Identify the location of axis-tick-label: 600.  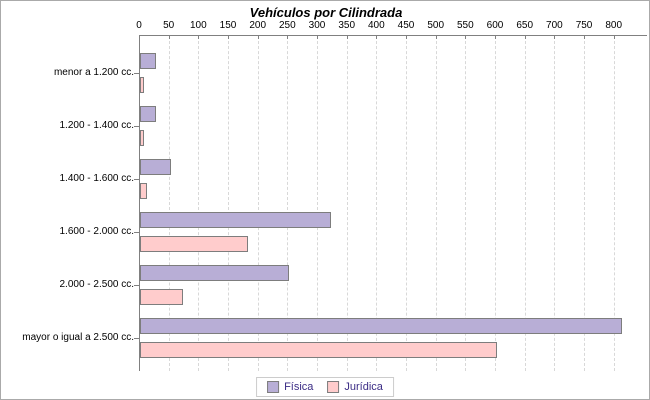
(495, 25).